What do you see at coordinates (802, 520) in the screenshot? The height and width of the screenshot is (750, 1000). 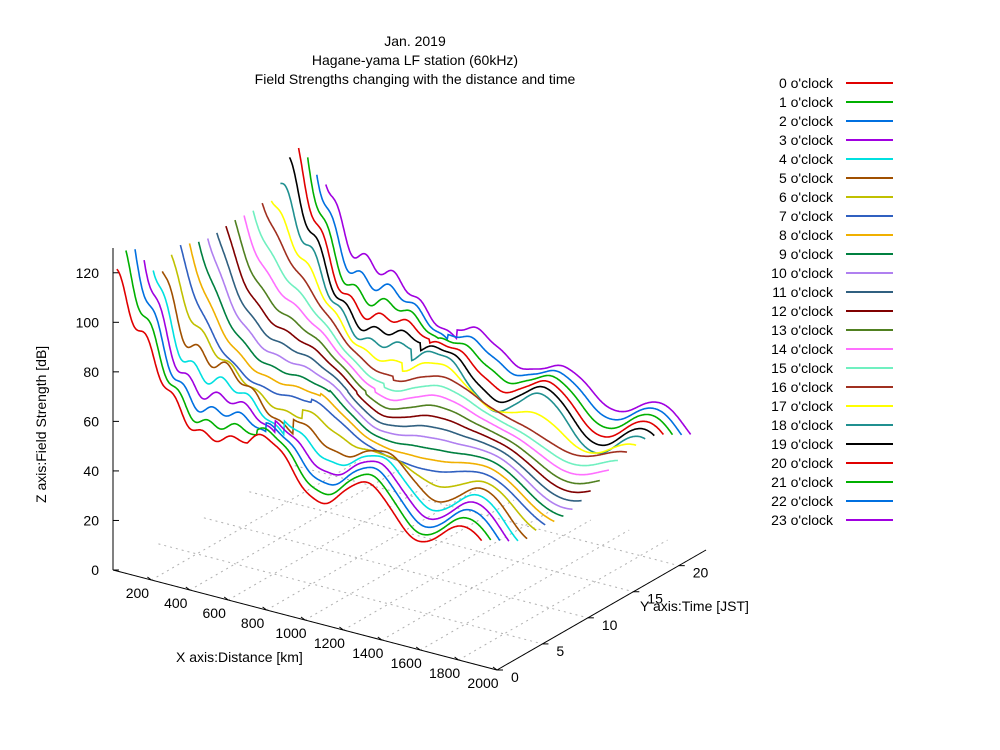 I see `legend-label: 23 o'clock` at bounding box center [802, 520].